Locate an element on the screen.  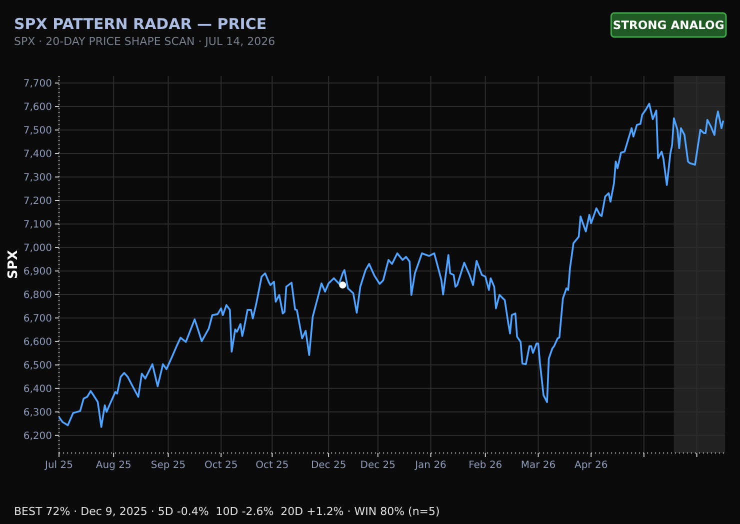
chart-title: SPX PATTERN RADAR — PRICE is located at coordinates (140, 24).